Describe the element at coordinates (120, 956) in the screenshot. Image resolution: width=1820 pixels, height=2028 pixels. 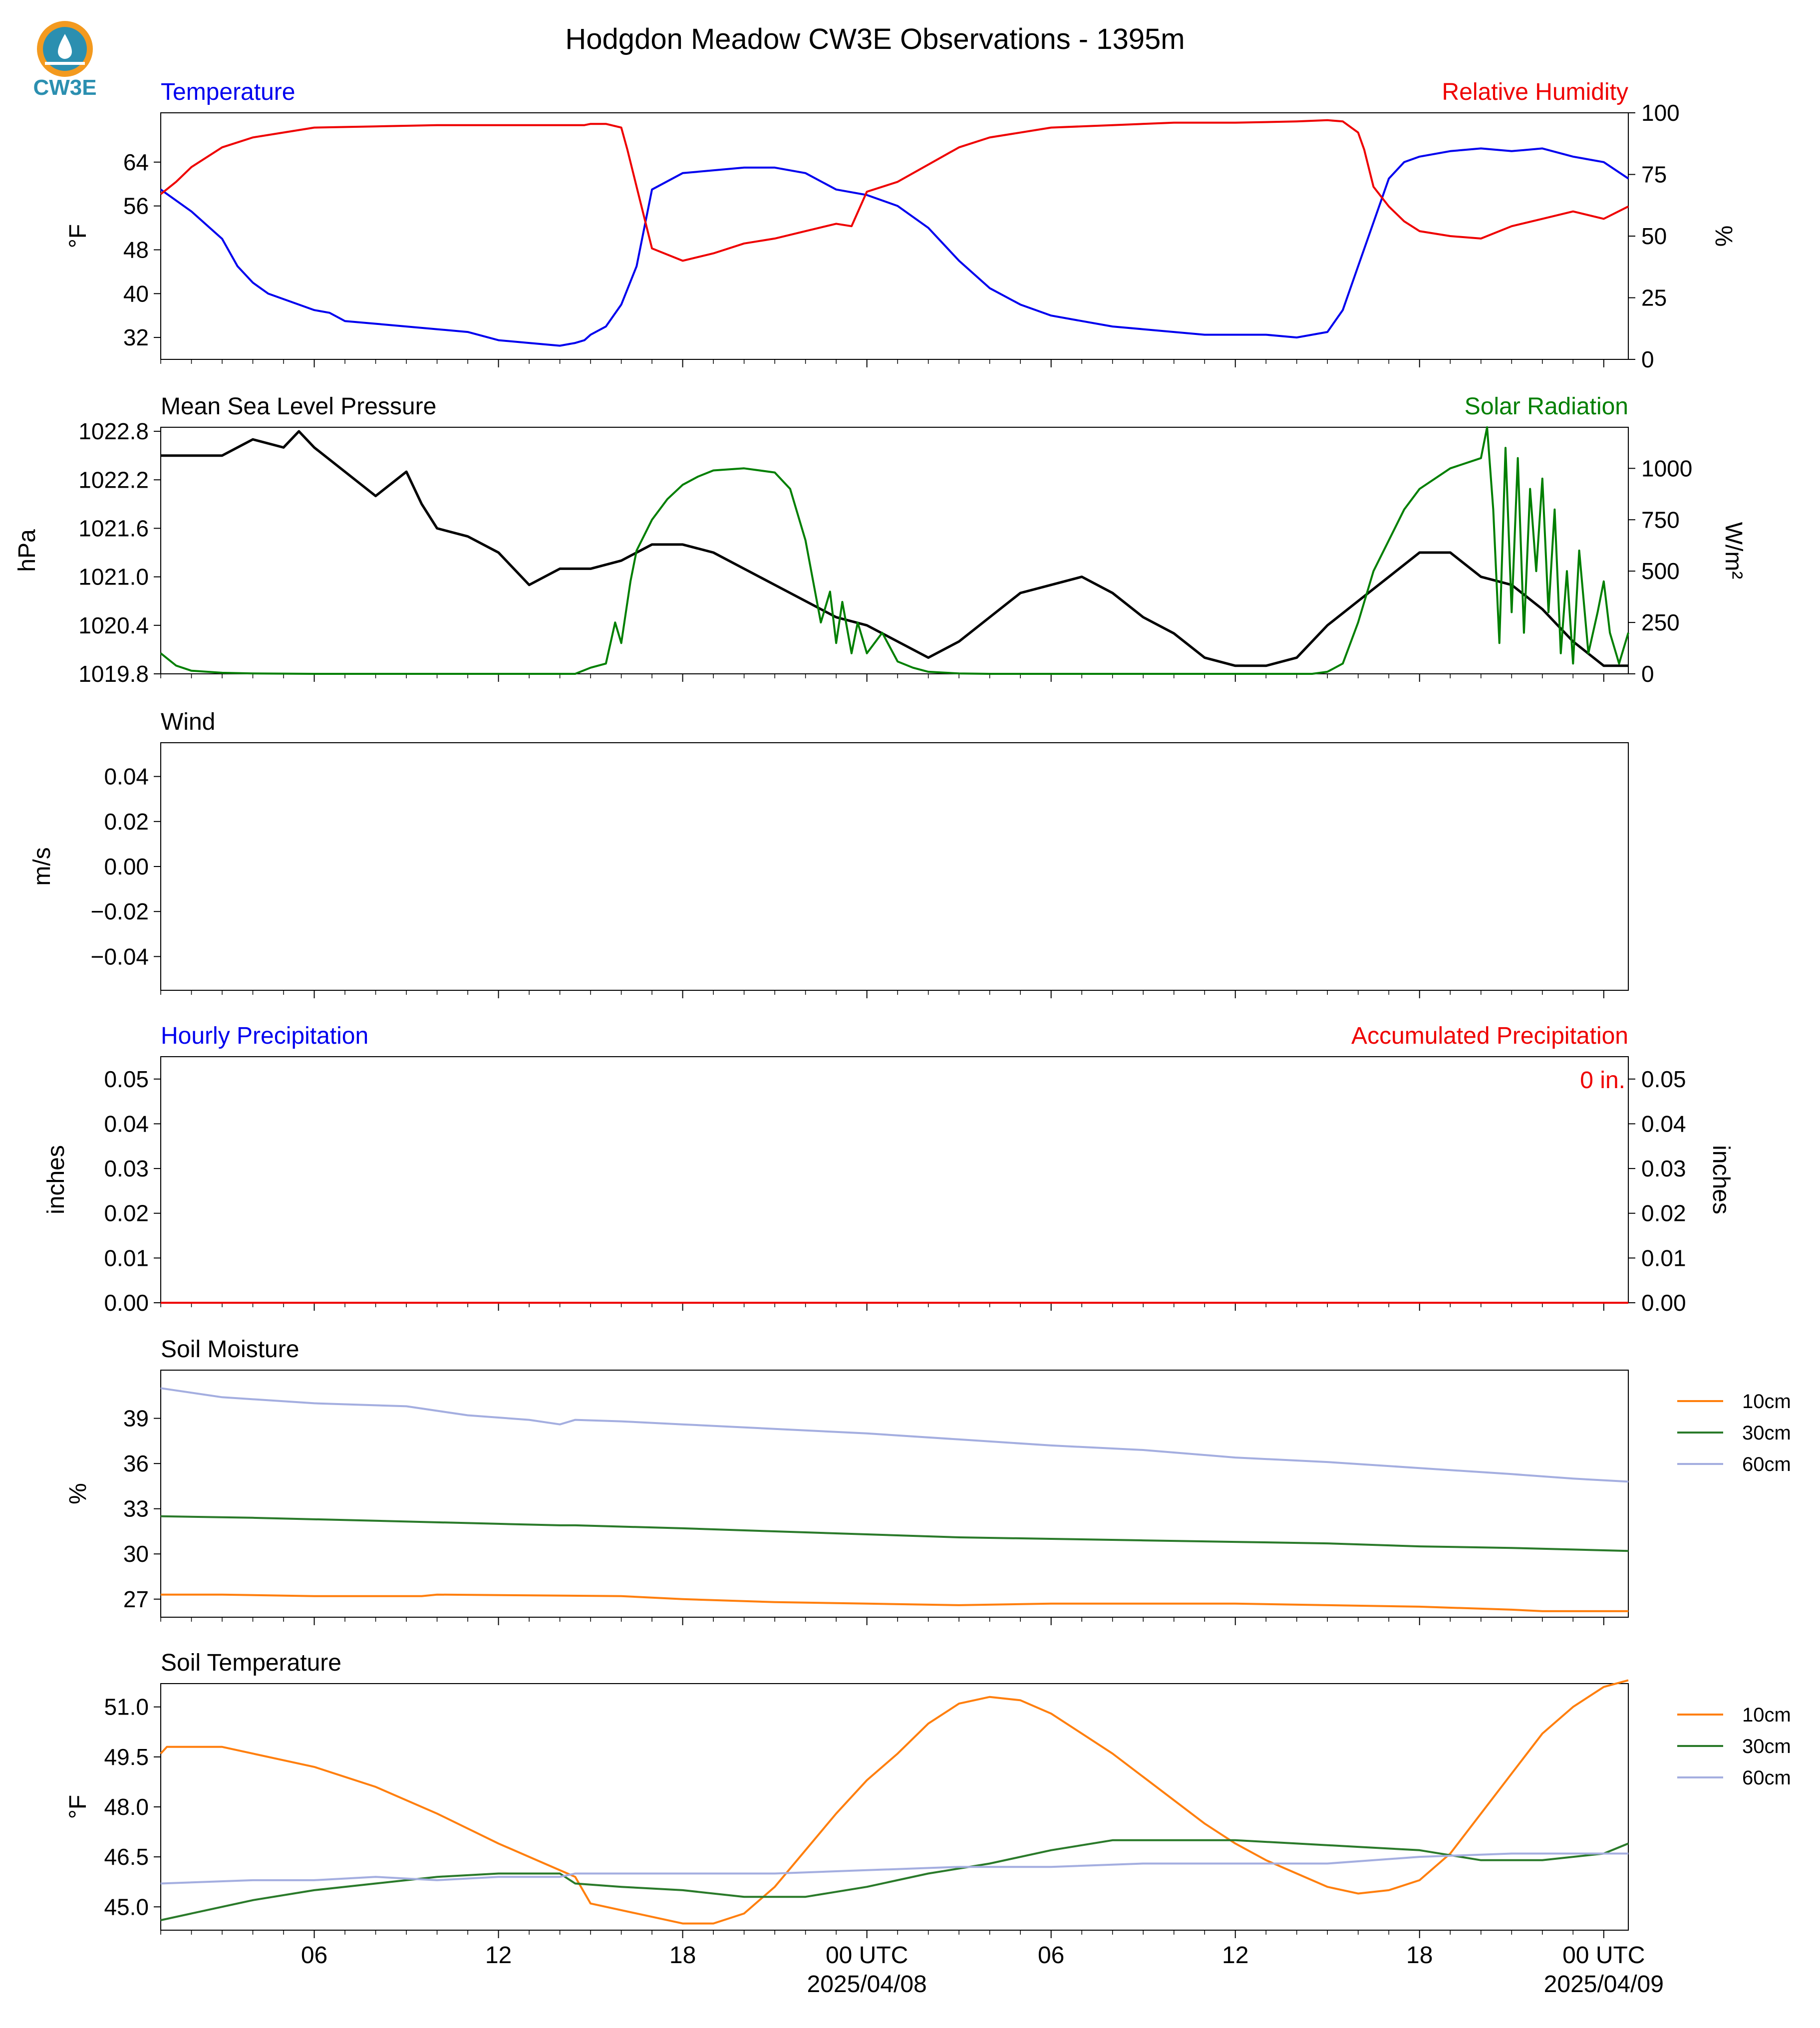
I see `y-tick-label: −0.04` at that location.